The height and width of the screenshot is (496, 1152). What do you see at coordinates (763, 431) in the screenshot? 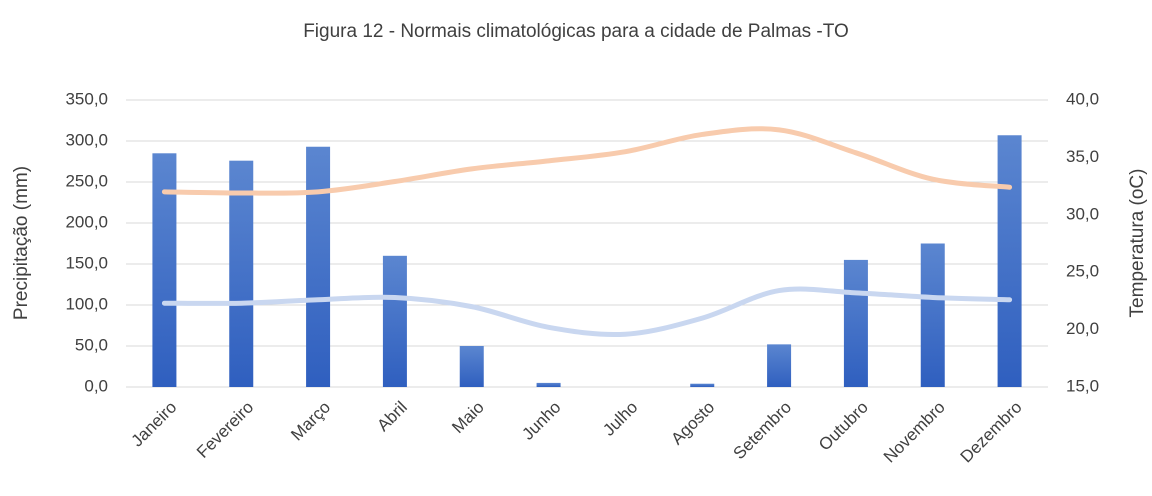
I see `x-tick-label: Setembro` at bounding box center [763, 431].